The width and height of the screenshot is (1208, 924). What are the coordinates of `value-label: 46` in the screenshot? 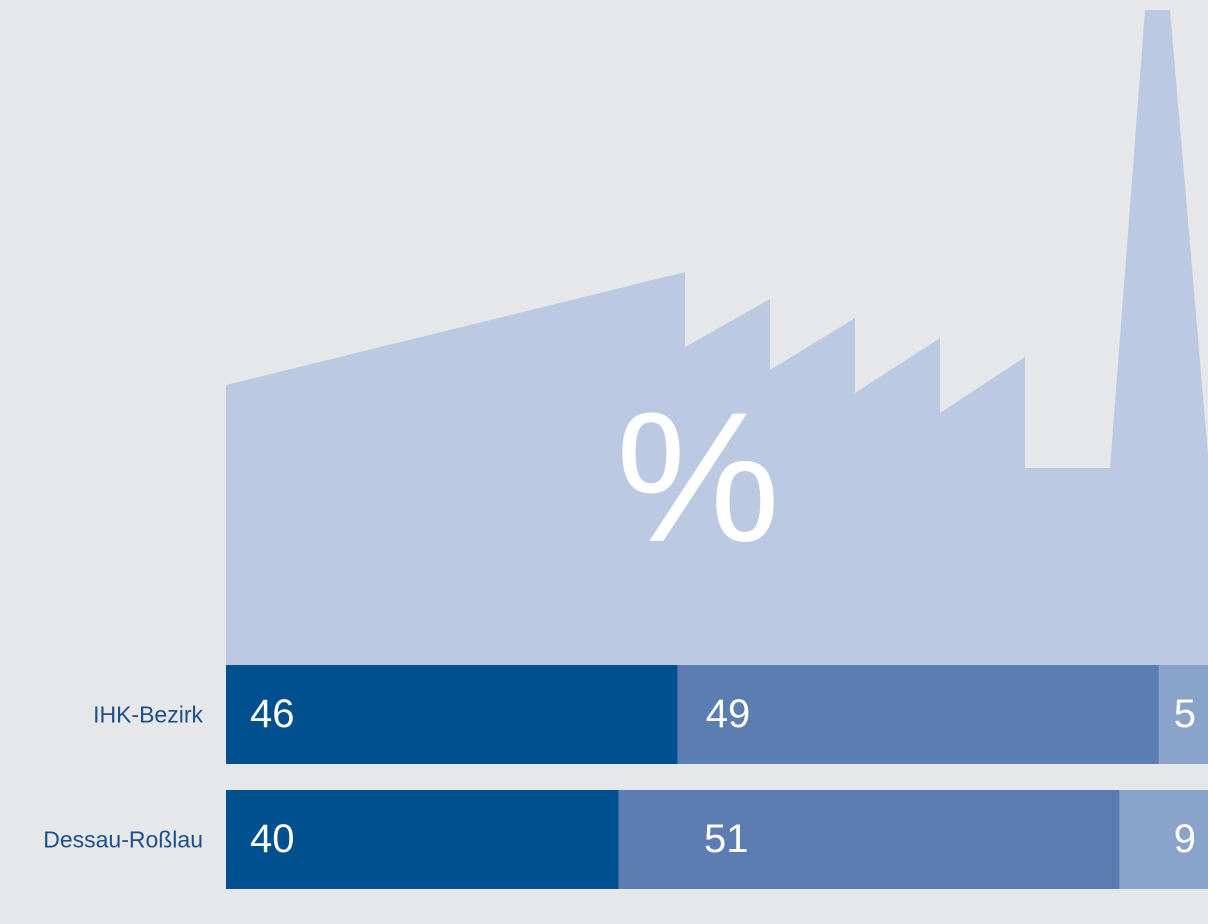 It's located at (272, 714).